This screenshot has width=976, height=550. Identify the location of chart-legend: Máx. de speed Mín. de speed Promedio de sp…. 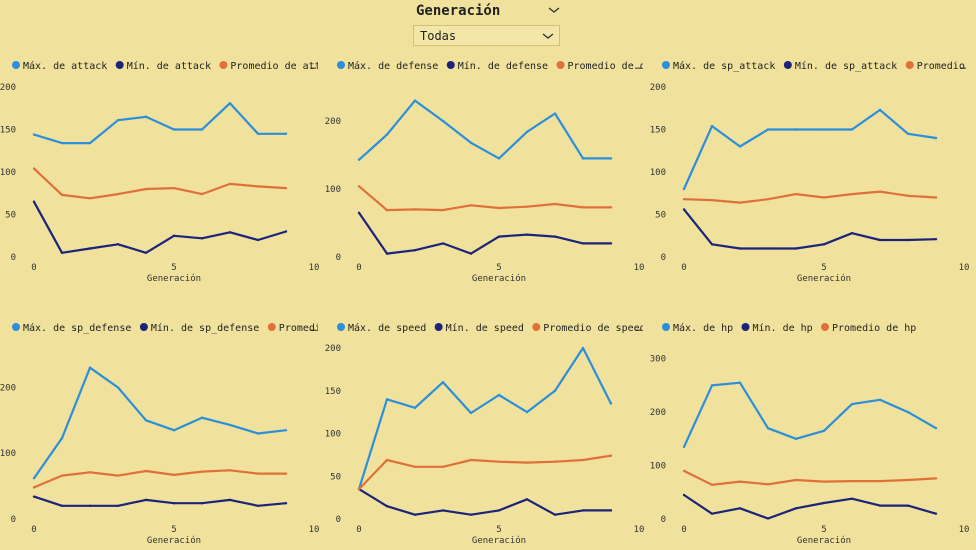
(491, 328).